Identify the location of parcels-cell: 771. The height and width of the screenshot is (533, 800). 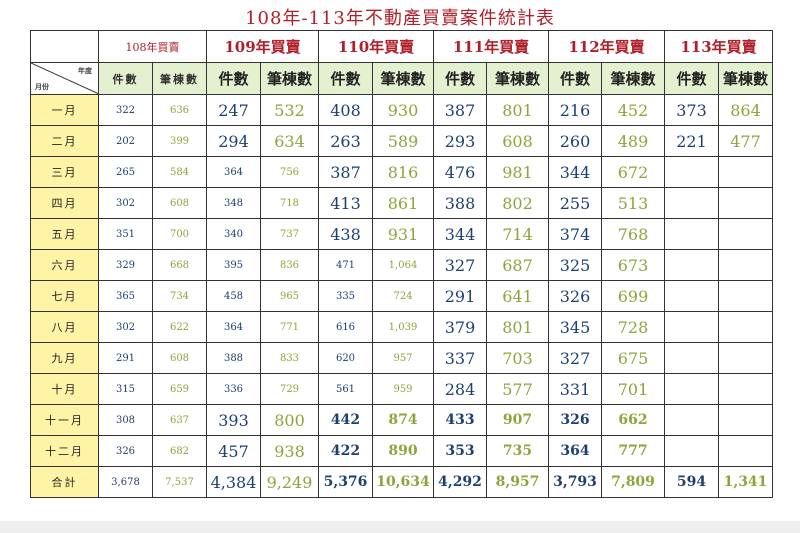
(289, 327).